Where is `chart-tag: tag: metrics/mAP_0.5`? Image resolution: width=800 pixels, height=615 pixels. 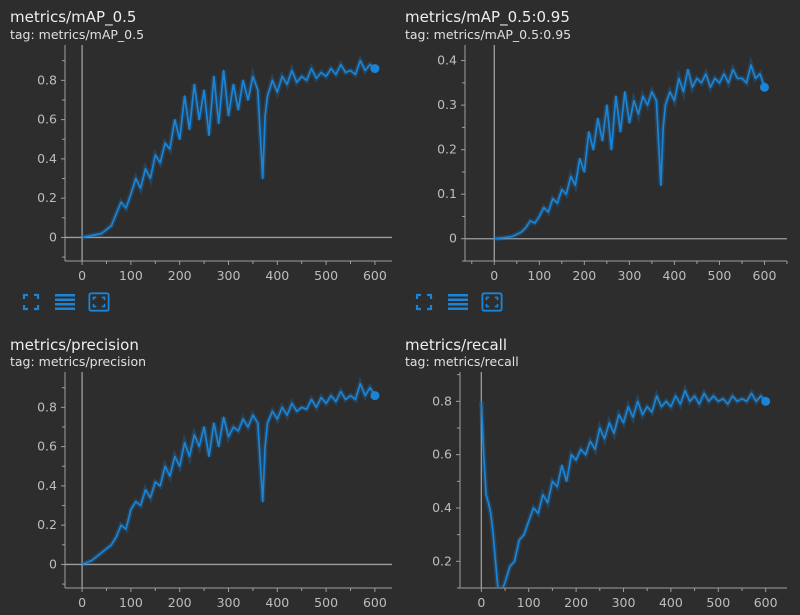
chart-tag: tag: metrics/mAP_0.5 is located at coordinates (77, 34).